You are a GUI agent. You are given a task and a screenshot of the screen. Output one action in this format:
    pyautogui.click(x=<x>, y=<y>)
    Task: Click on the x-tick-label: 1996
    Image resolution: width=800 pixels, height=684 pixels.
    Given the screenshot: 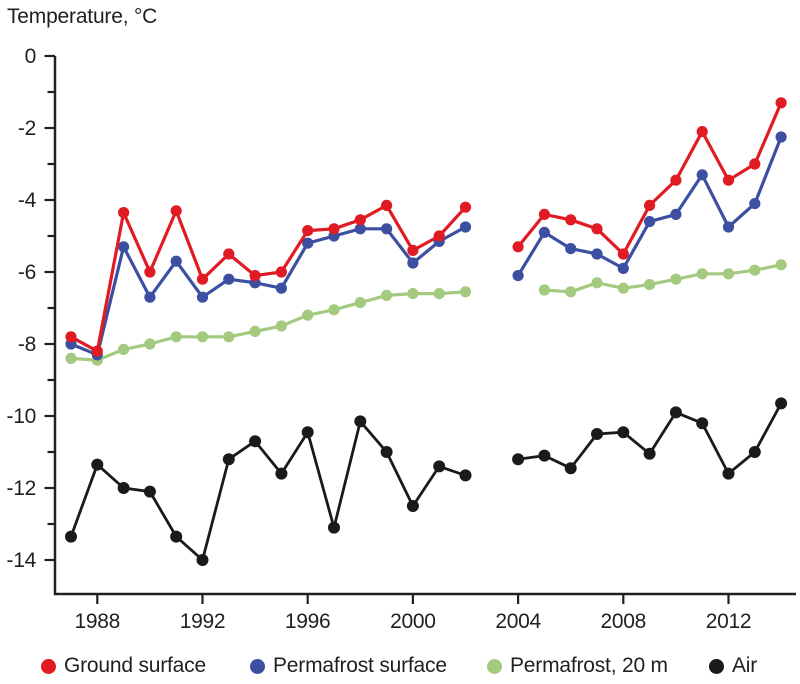 What is the action you would take?
    pyautogui.click(x=308, y=621)
    